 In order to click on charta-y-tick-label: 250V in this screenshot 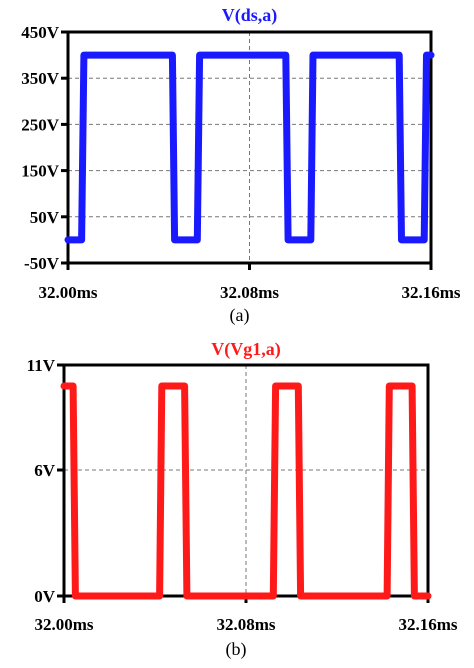, I will do `click(40, 124)`.